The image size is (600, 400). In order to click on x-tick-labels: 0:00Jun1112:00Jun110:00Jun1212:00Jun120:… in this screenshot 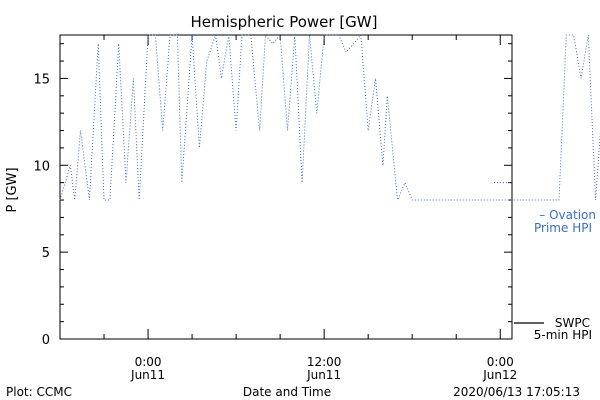, I will do `click(323, 368)`.